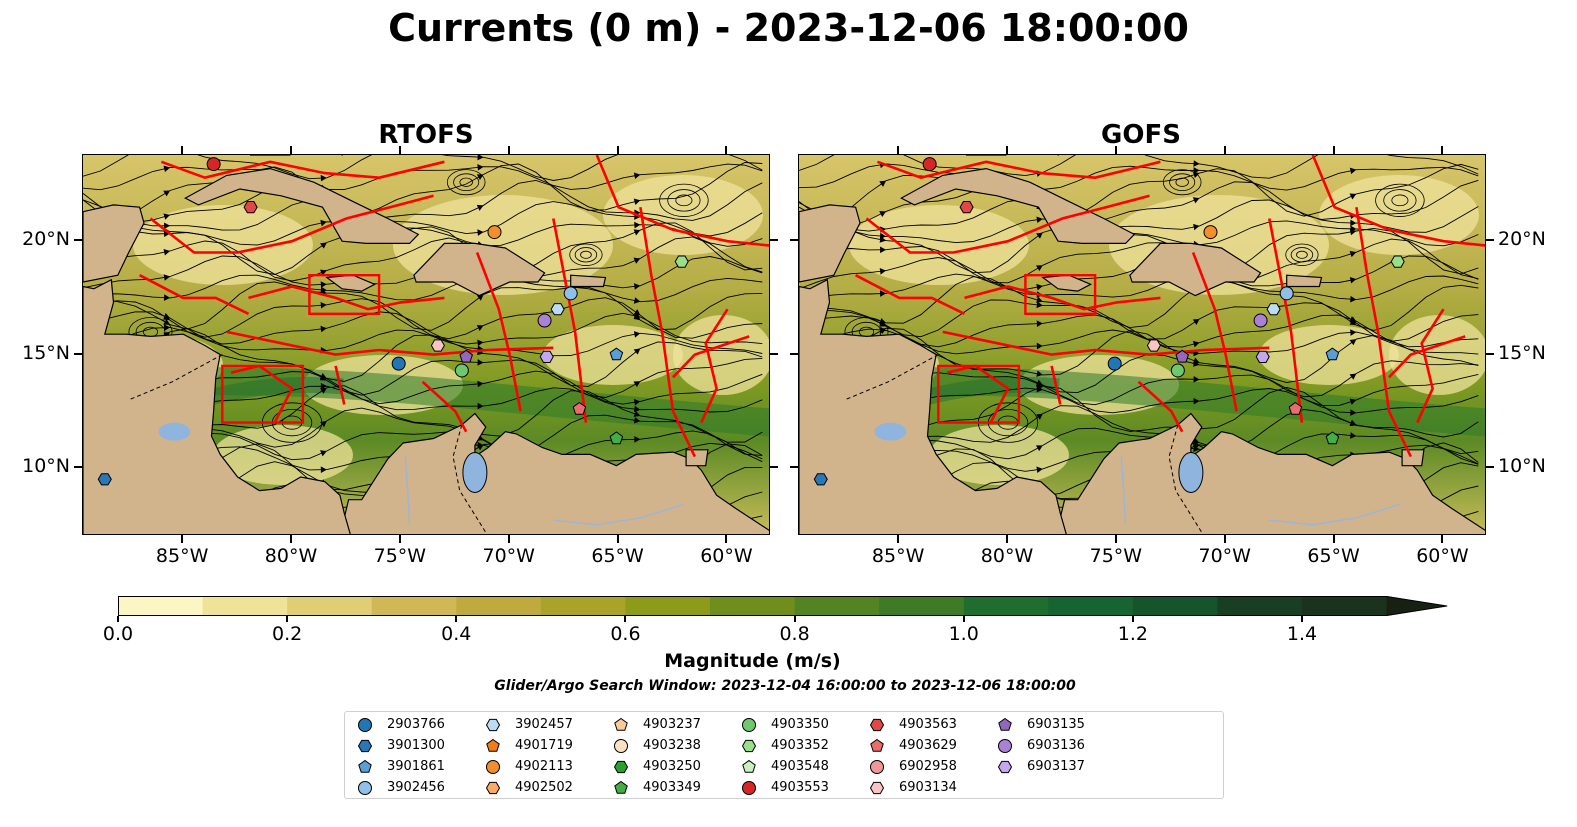  What do you see at coordinates (837, 606) in the screenshot?
I see `colorbar-segment` at bounding box center [837, 606].